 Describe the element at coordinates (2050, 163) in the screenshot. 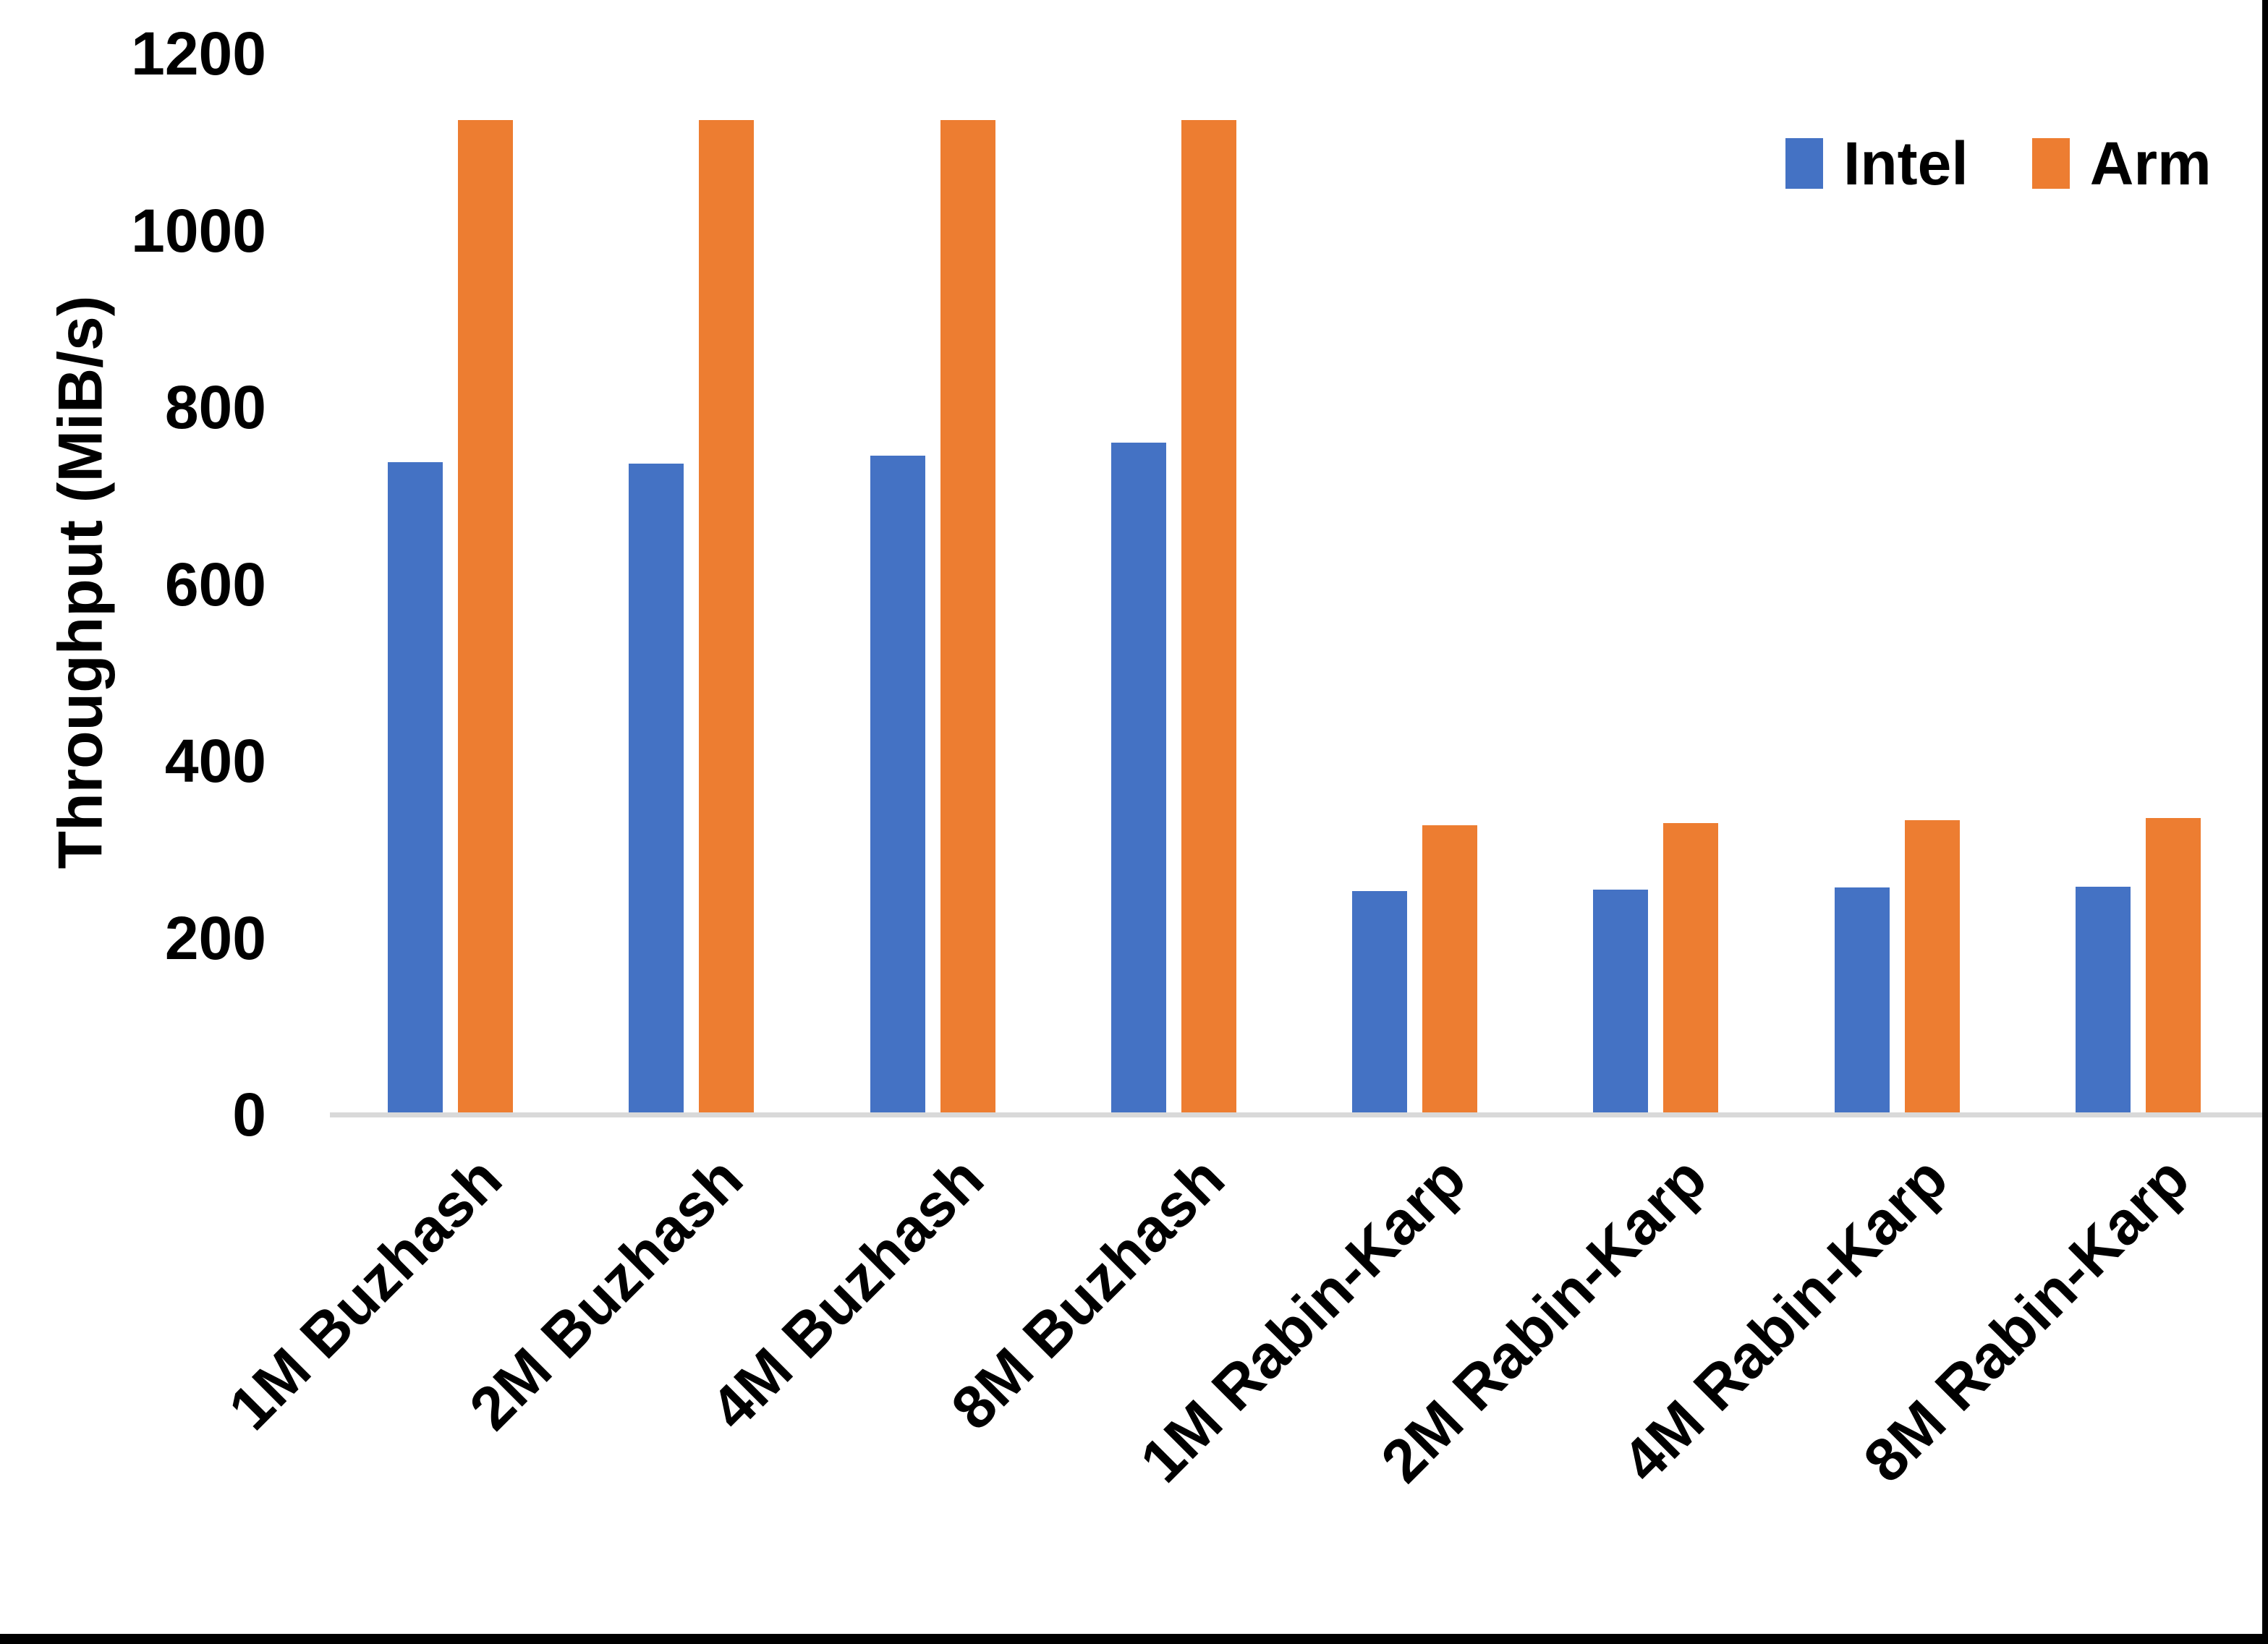

I see `legend-swatch-arm` at that location.